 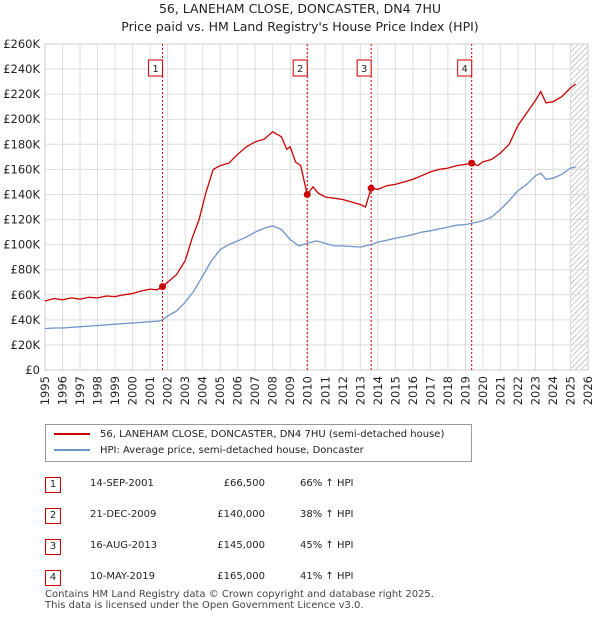 What do you see at coordinates (360, 390) in the screenshot?
I see `x-tick-label: 2013` at bounding box center [360, 390].